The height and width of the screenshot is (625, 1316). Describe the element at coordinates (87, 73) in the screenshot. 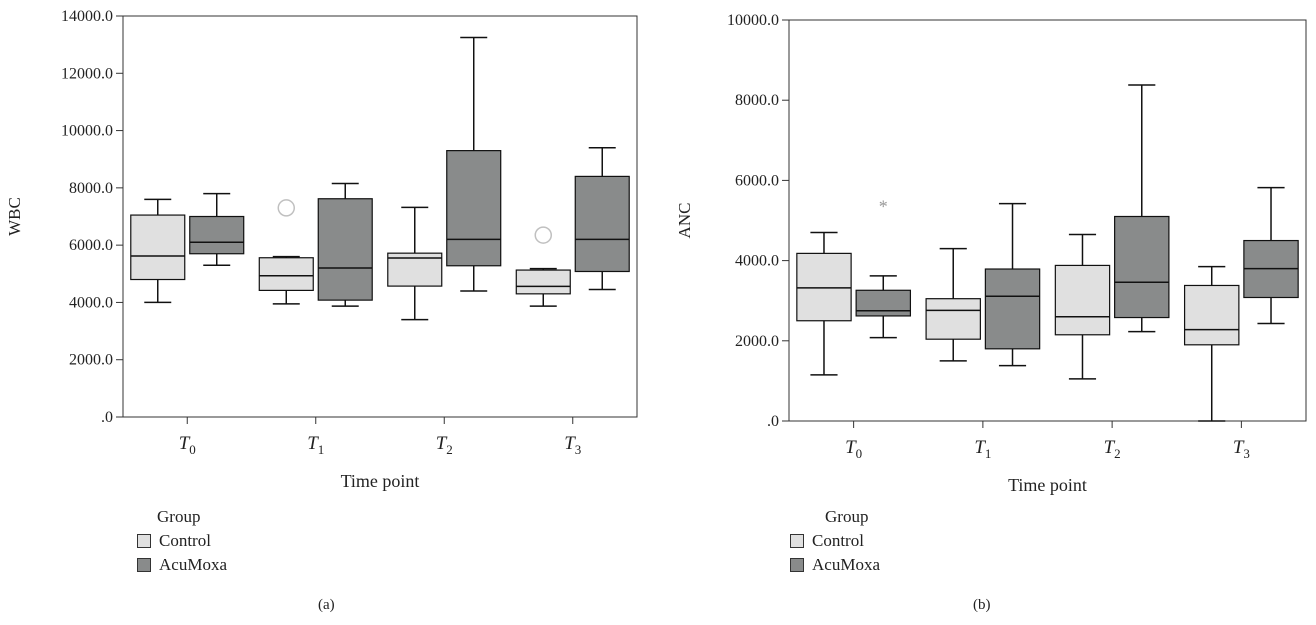

I see `y-tick-label: 12000.0` at that location.